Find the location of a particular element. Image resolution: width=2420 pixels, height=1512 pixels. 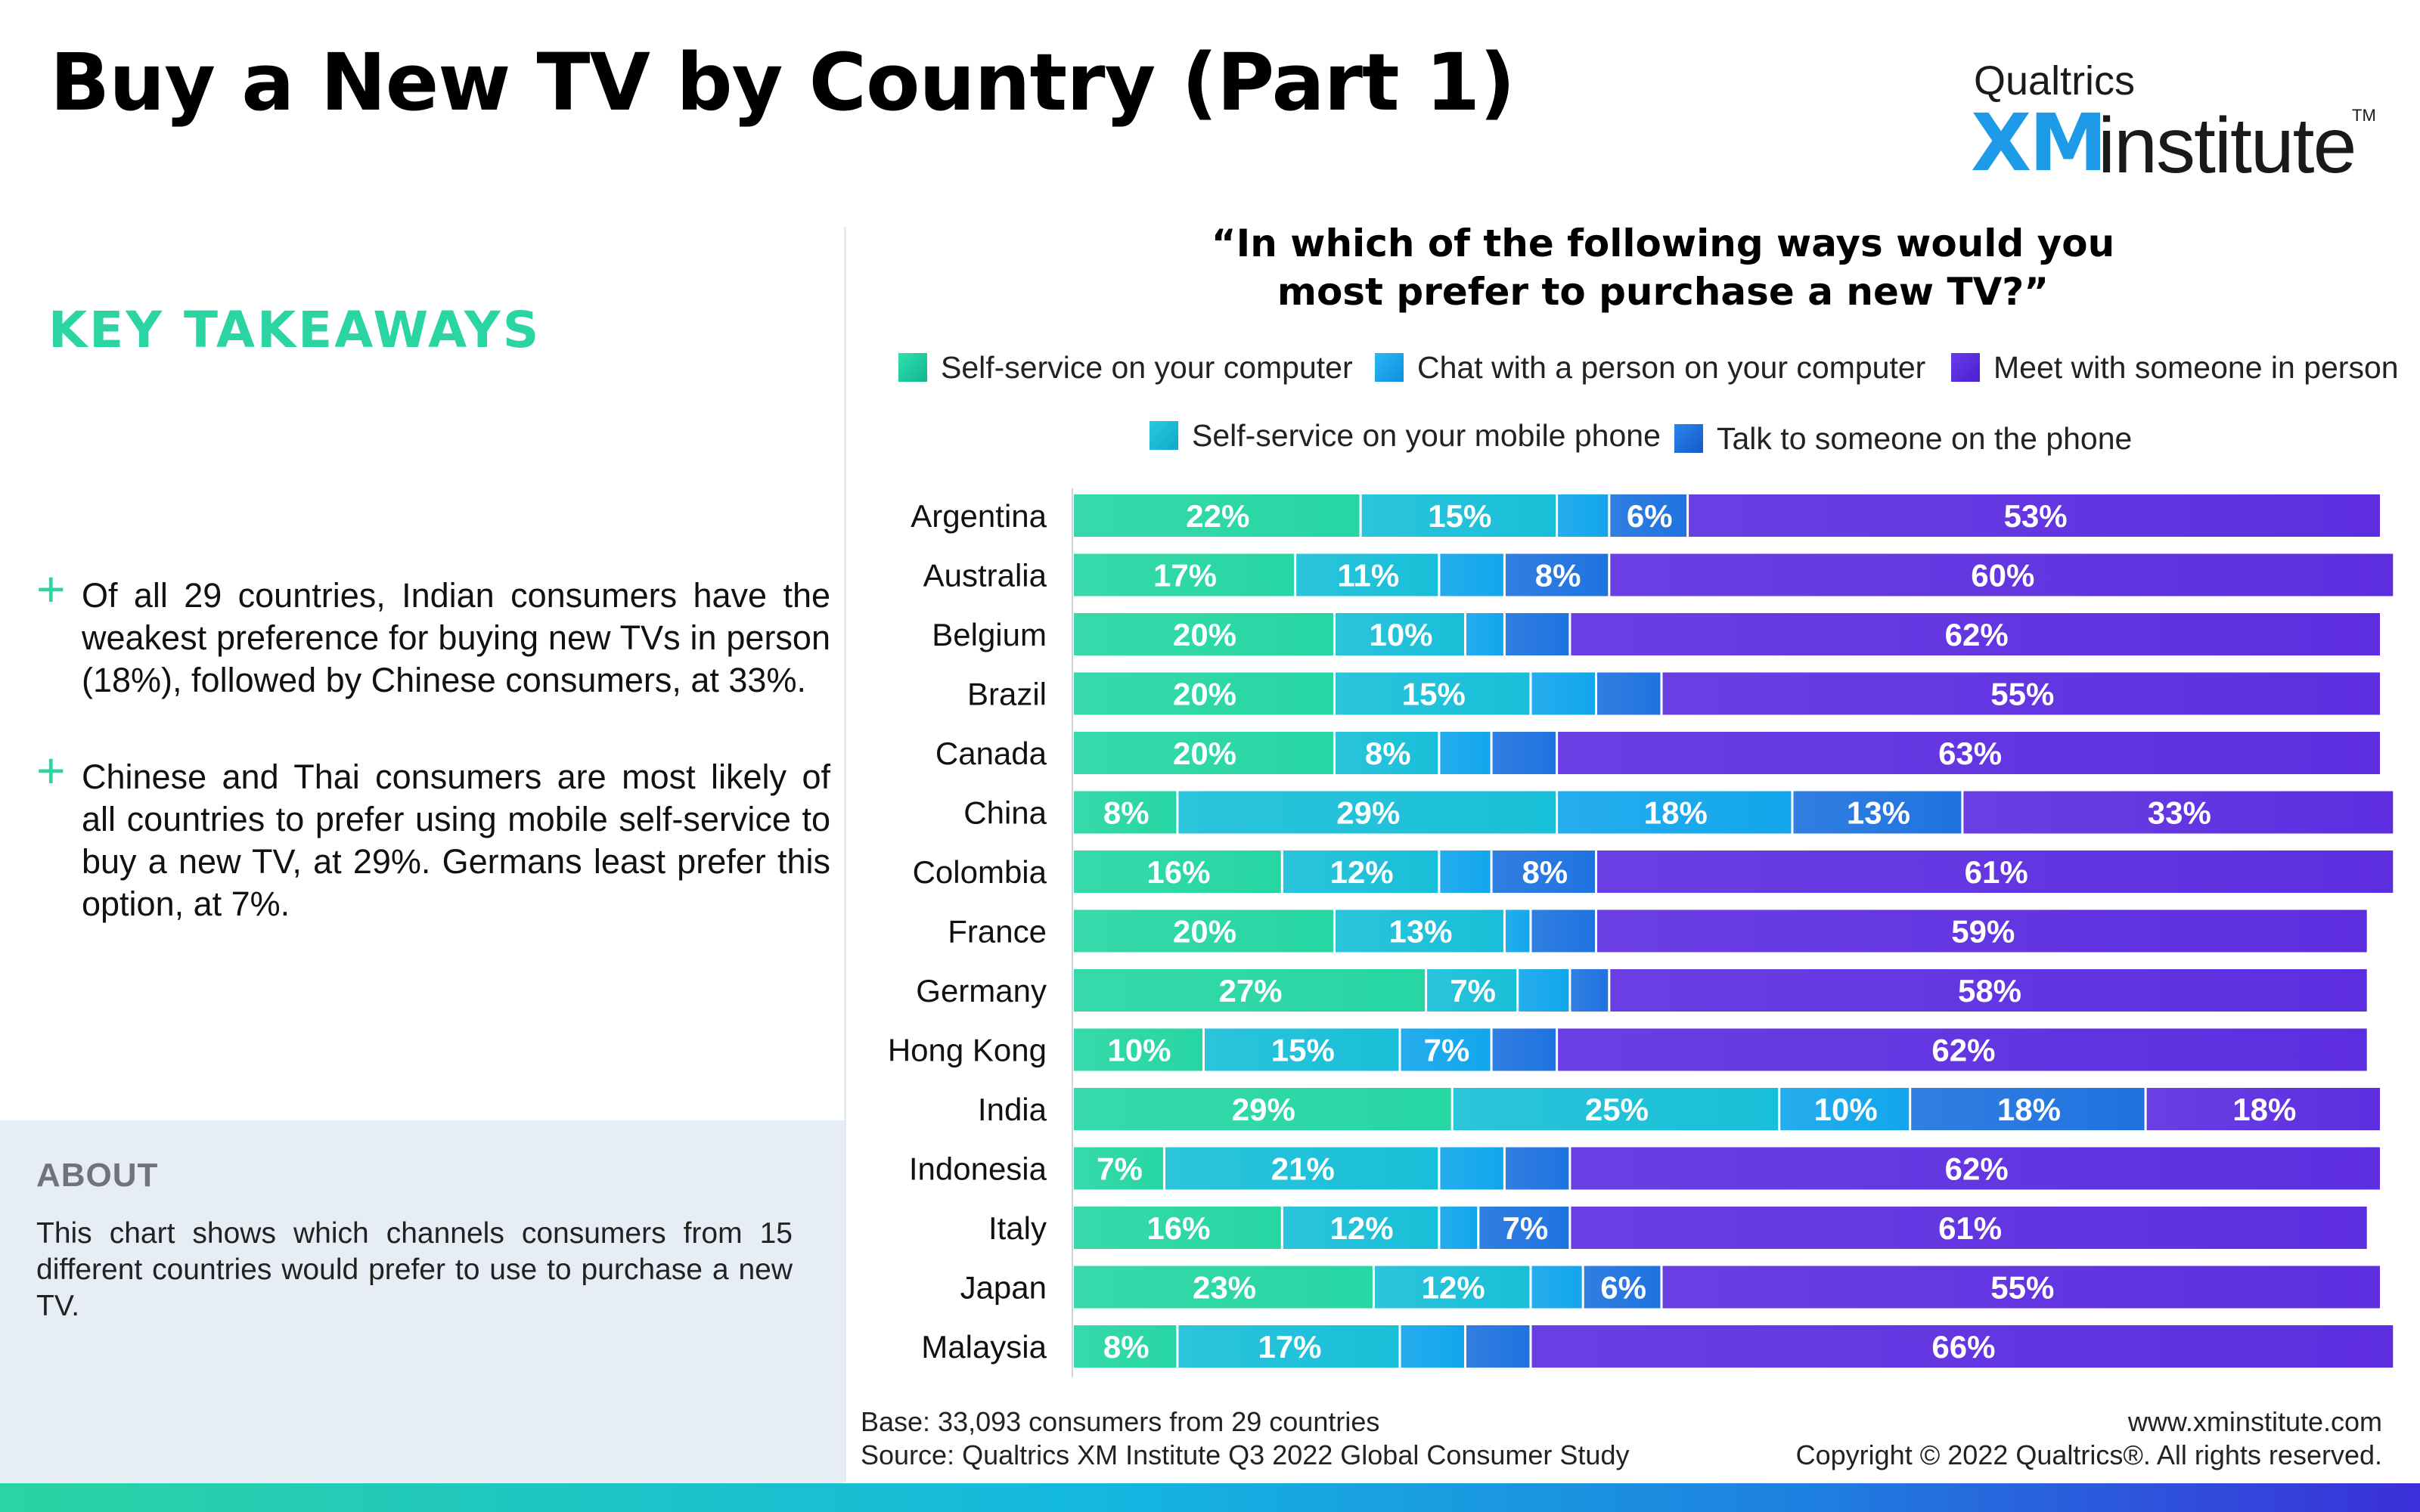

logo-xm-mark: XM is located at coordinates (2039, 143).